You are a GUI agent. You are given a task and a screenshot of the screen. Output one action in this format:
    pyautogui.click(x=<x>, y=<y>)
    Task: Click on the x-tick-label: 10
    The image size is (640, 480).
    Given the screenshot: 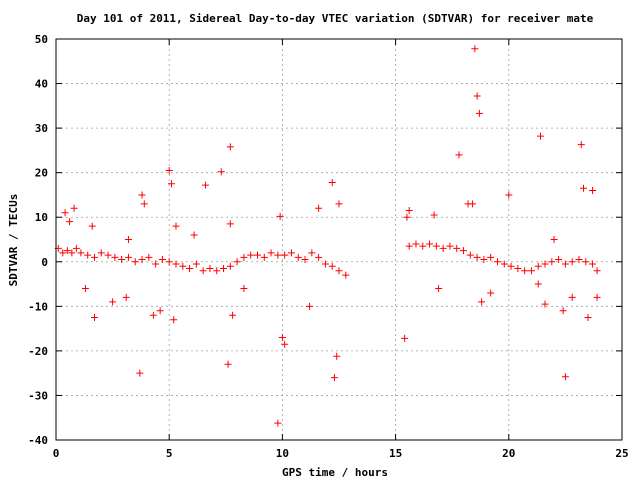 What is the action you would take?
    pyautogui.click(x=282, y=453)
    